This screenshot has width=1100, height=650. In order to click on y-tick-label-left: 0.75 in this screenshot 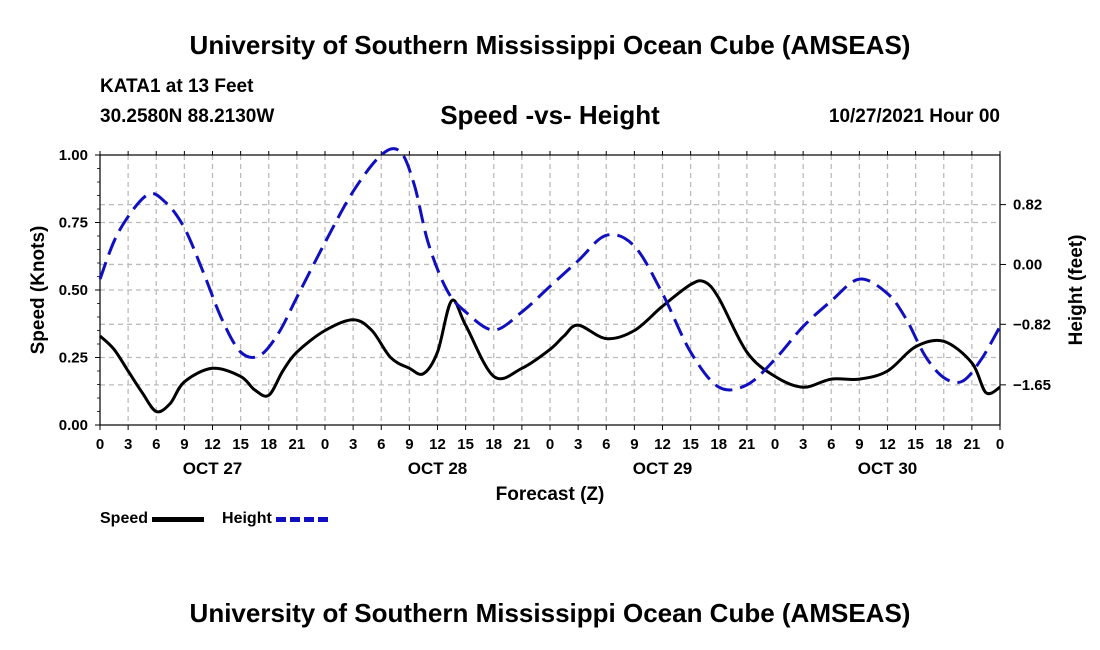, I will do `click(73, 223)`.